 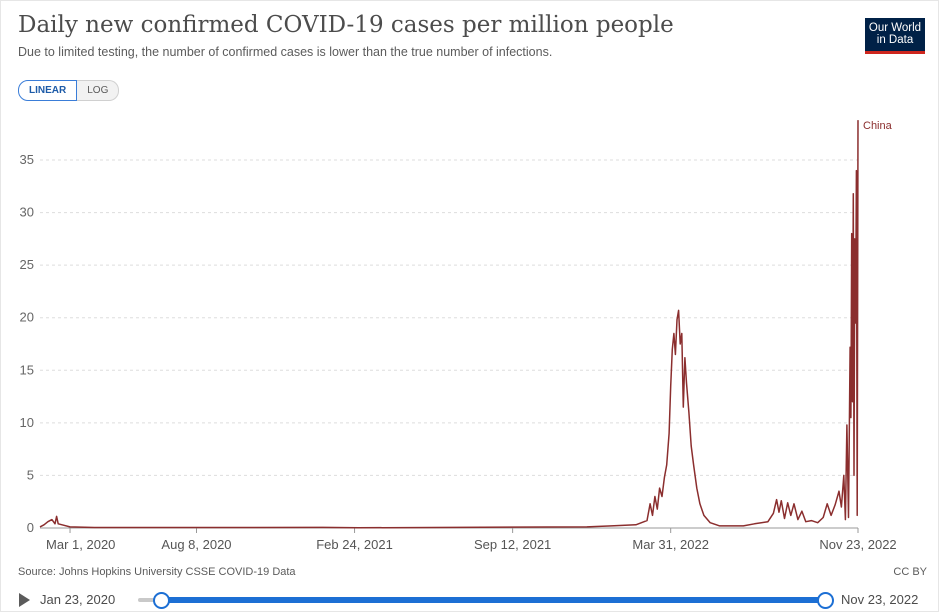 What do you see at coordinates (825, 600) in the screenshot?
I see `timeline-end-handle` at bounding box center [825, 600].